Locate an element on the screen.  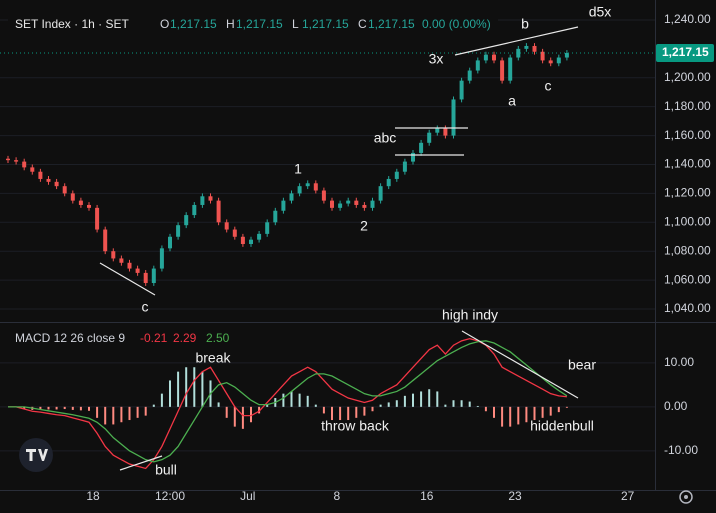
y-tick-label: 1,120.00 is located at coordinates (687, 193).